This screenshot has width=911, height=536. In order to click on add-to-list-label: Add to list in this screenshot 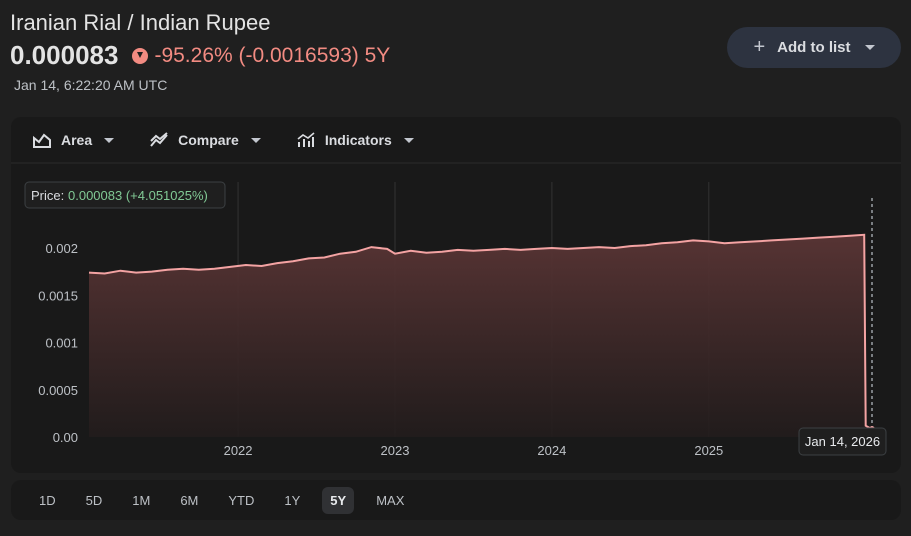, I will do `click(814, 47)`.